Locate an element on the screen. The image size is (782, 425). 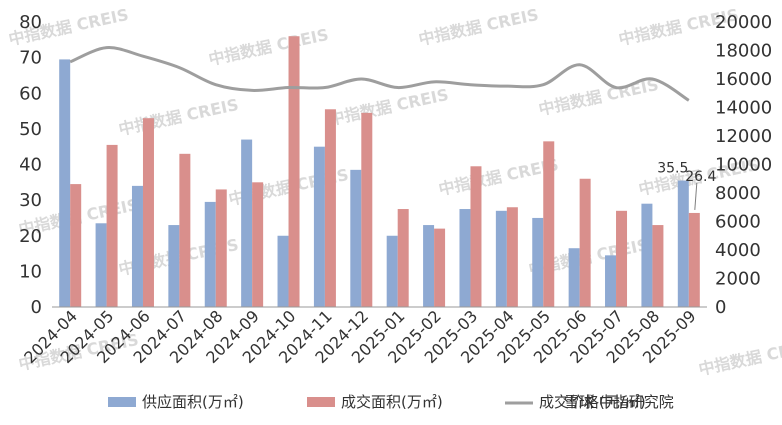
y-right-tick-label: 2000 is located at coordinates (738, 279).